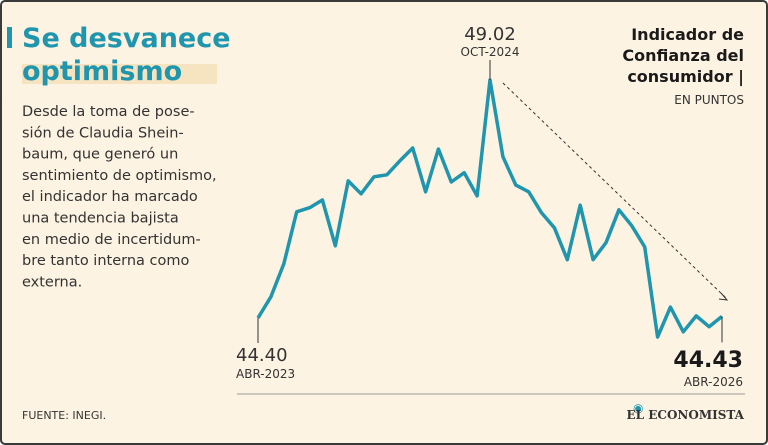 The width and height of the screenshot is (768, 445). What do you see at coordinates (111, 240) in the screenshot?
I see `description: en medio de incertidum-` at bounding box center [111, 240].